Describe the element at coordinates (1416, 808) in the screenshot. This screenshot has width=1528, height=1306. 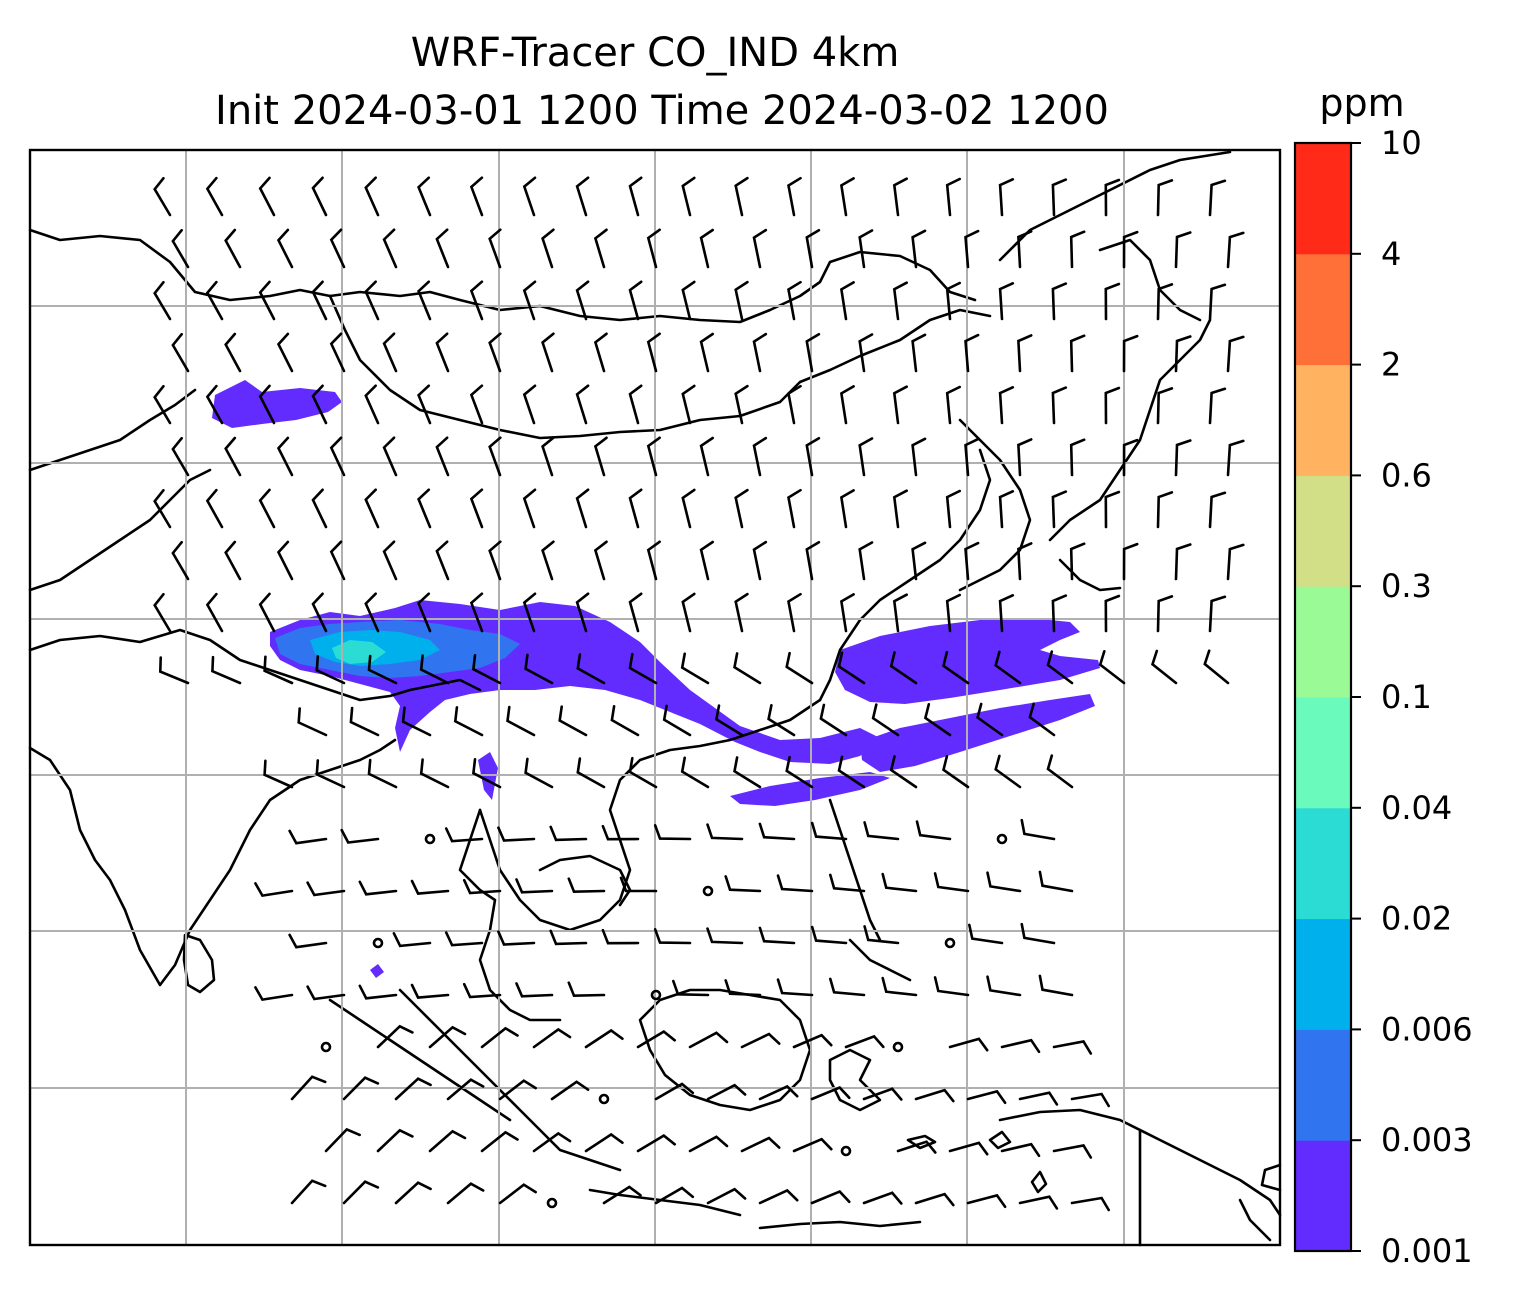
I see `colorbar-tick-label: 0.04` at that location.